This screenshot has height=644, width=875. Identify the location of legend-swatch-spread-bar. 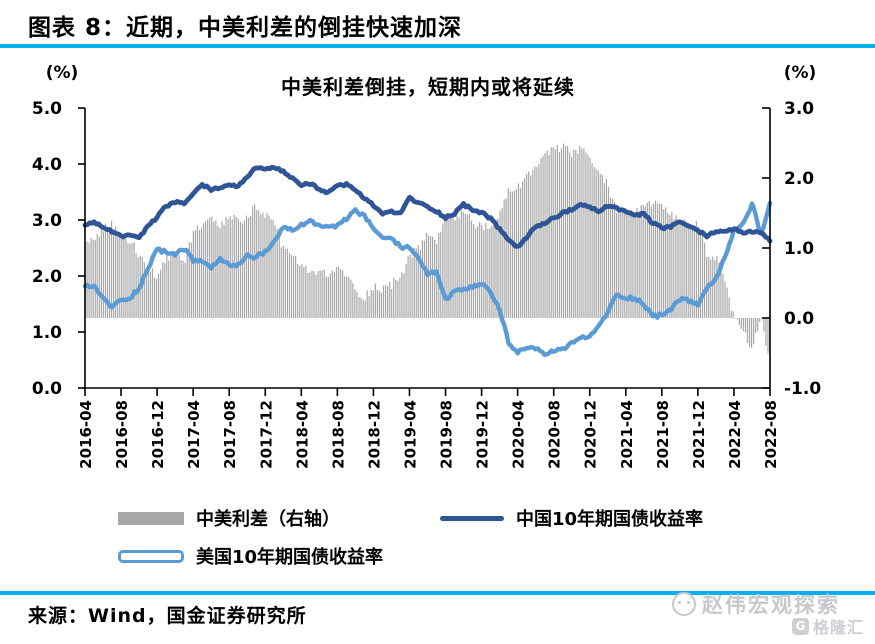
(151, 518).